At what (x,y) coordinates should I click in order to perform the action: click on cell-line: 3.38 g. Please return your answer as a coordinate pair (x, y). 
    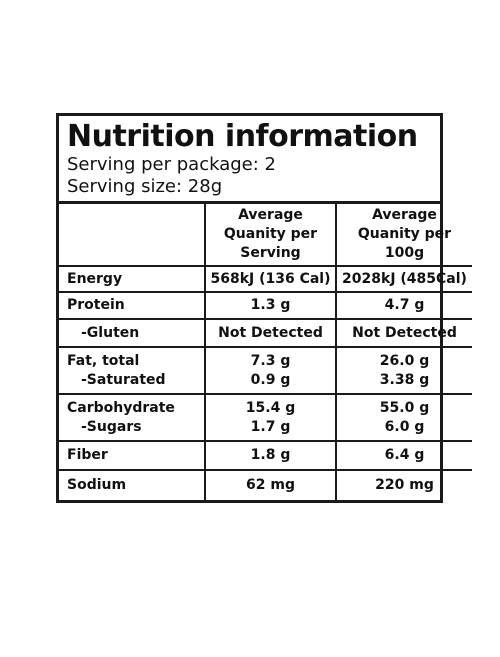
    Looking at the image, I should click on (404, 379).